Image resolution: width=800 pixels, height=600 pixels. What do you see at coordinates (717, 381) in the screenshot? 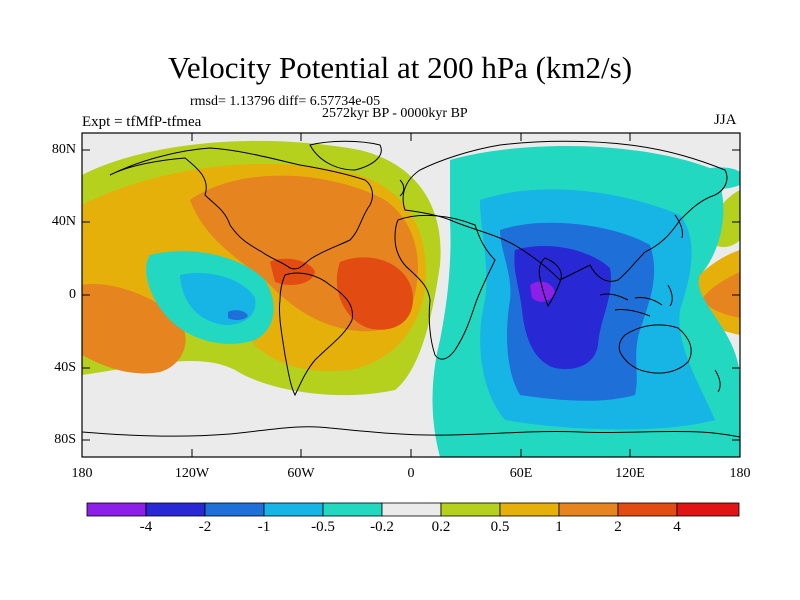
I see `new-zealand-coast` at bounding box center [717, 381].